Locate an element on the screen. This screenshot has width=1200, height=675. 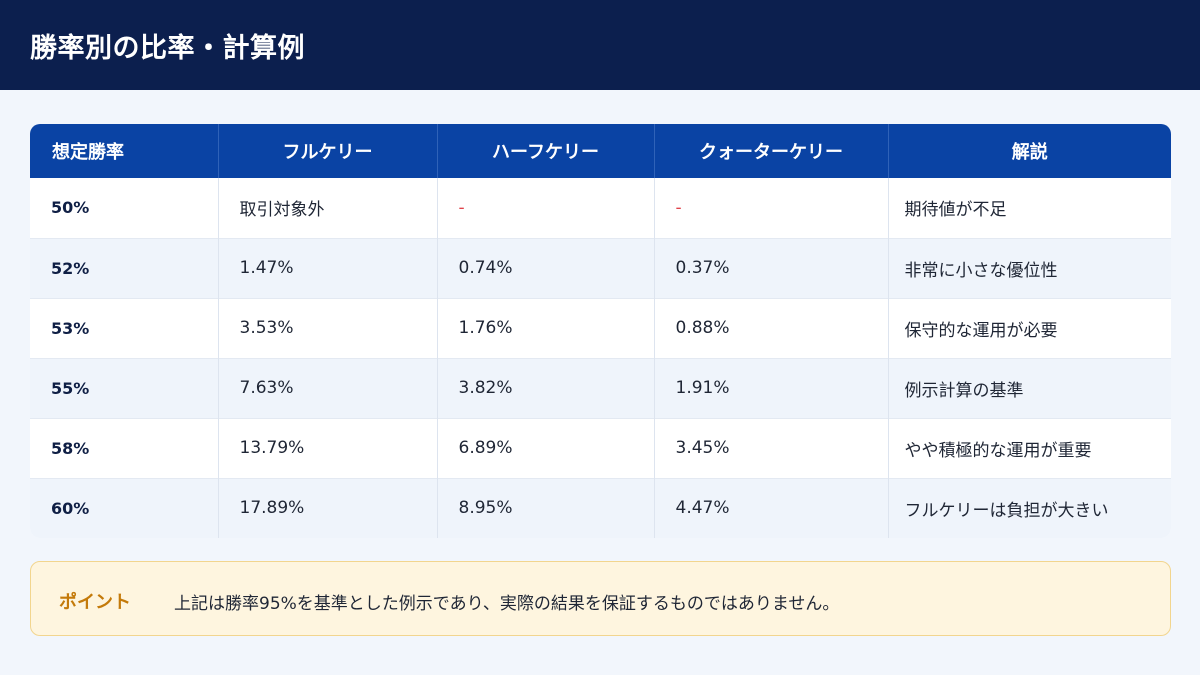
column-header-quarter-kelly: クォーターケリー is located at coordinates (771, 151).